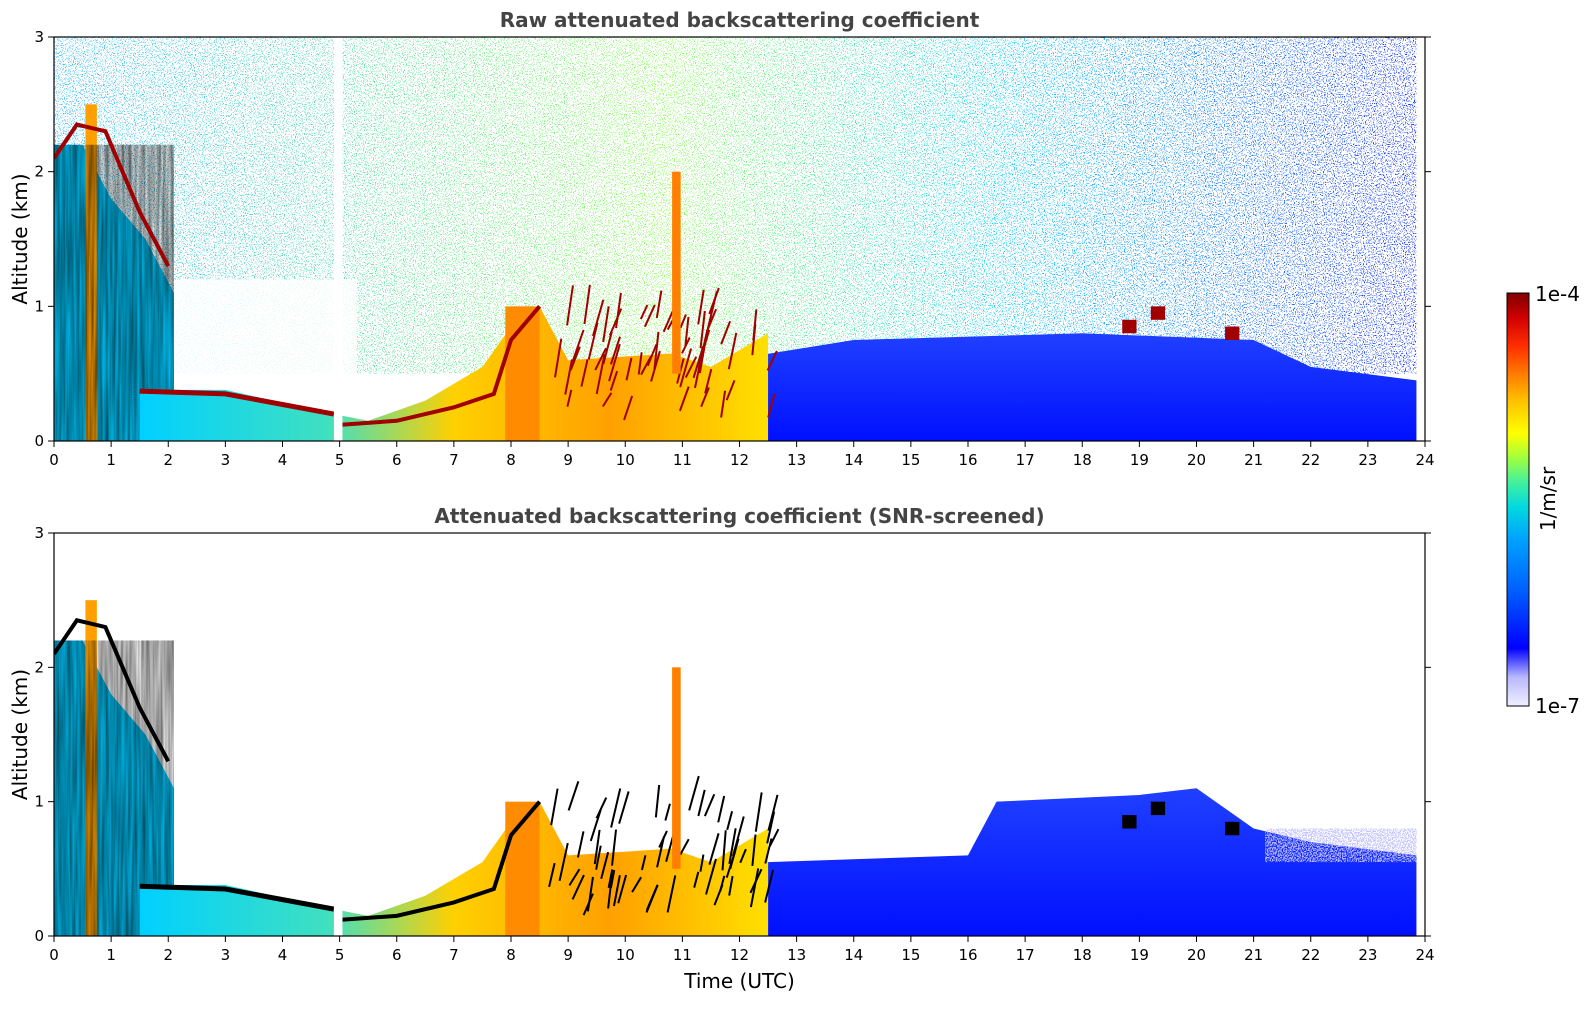 The height and width of the screenshot is (1020, 1595). I want to click on boundary-layer-top-line, so click(237, 402).